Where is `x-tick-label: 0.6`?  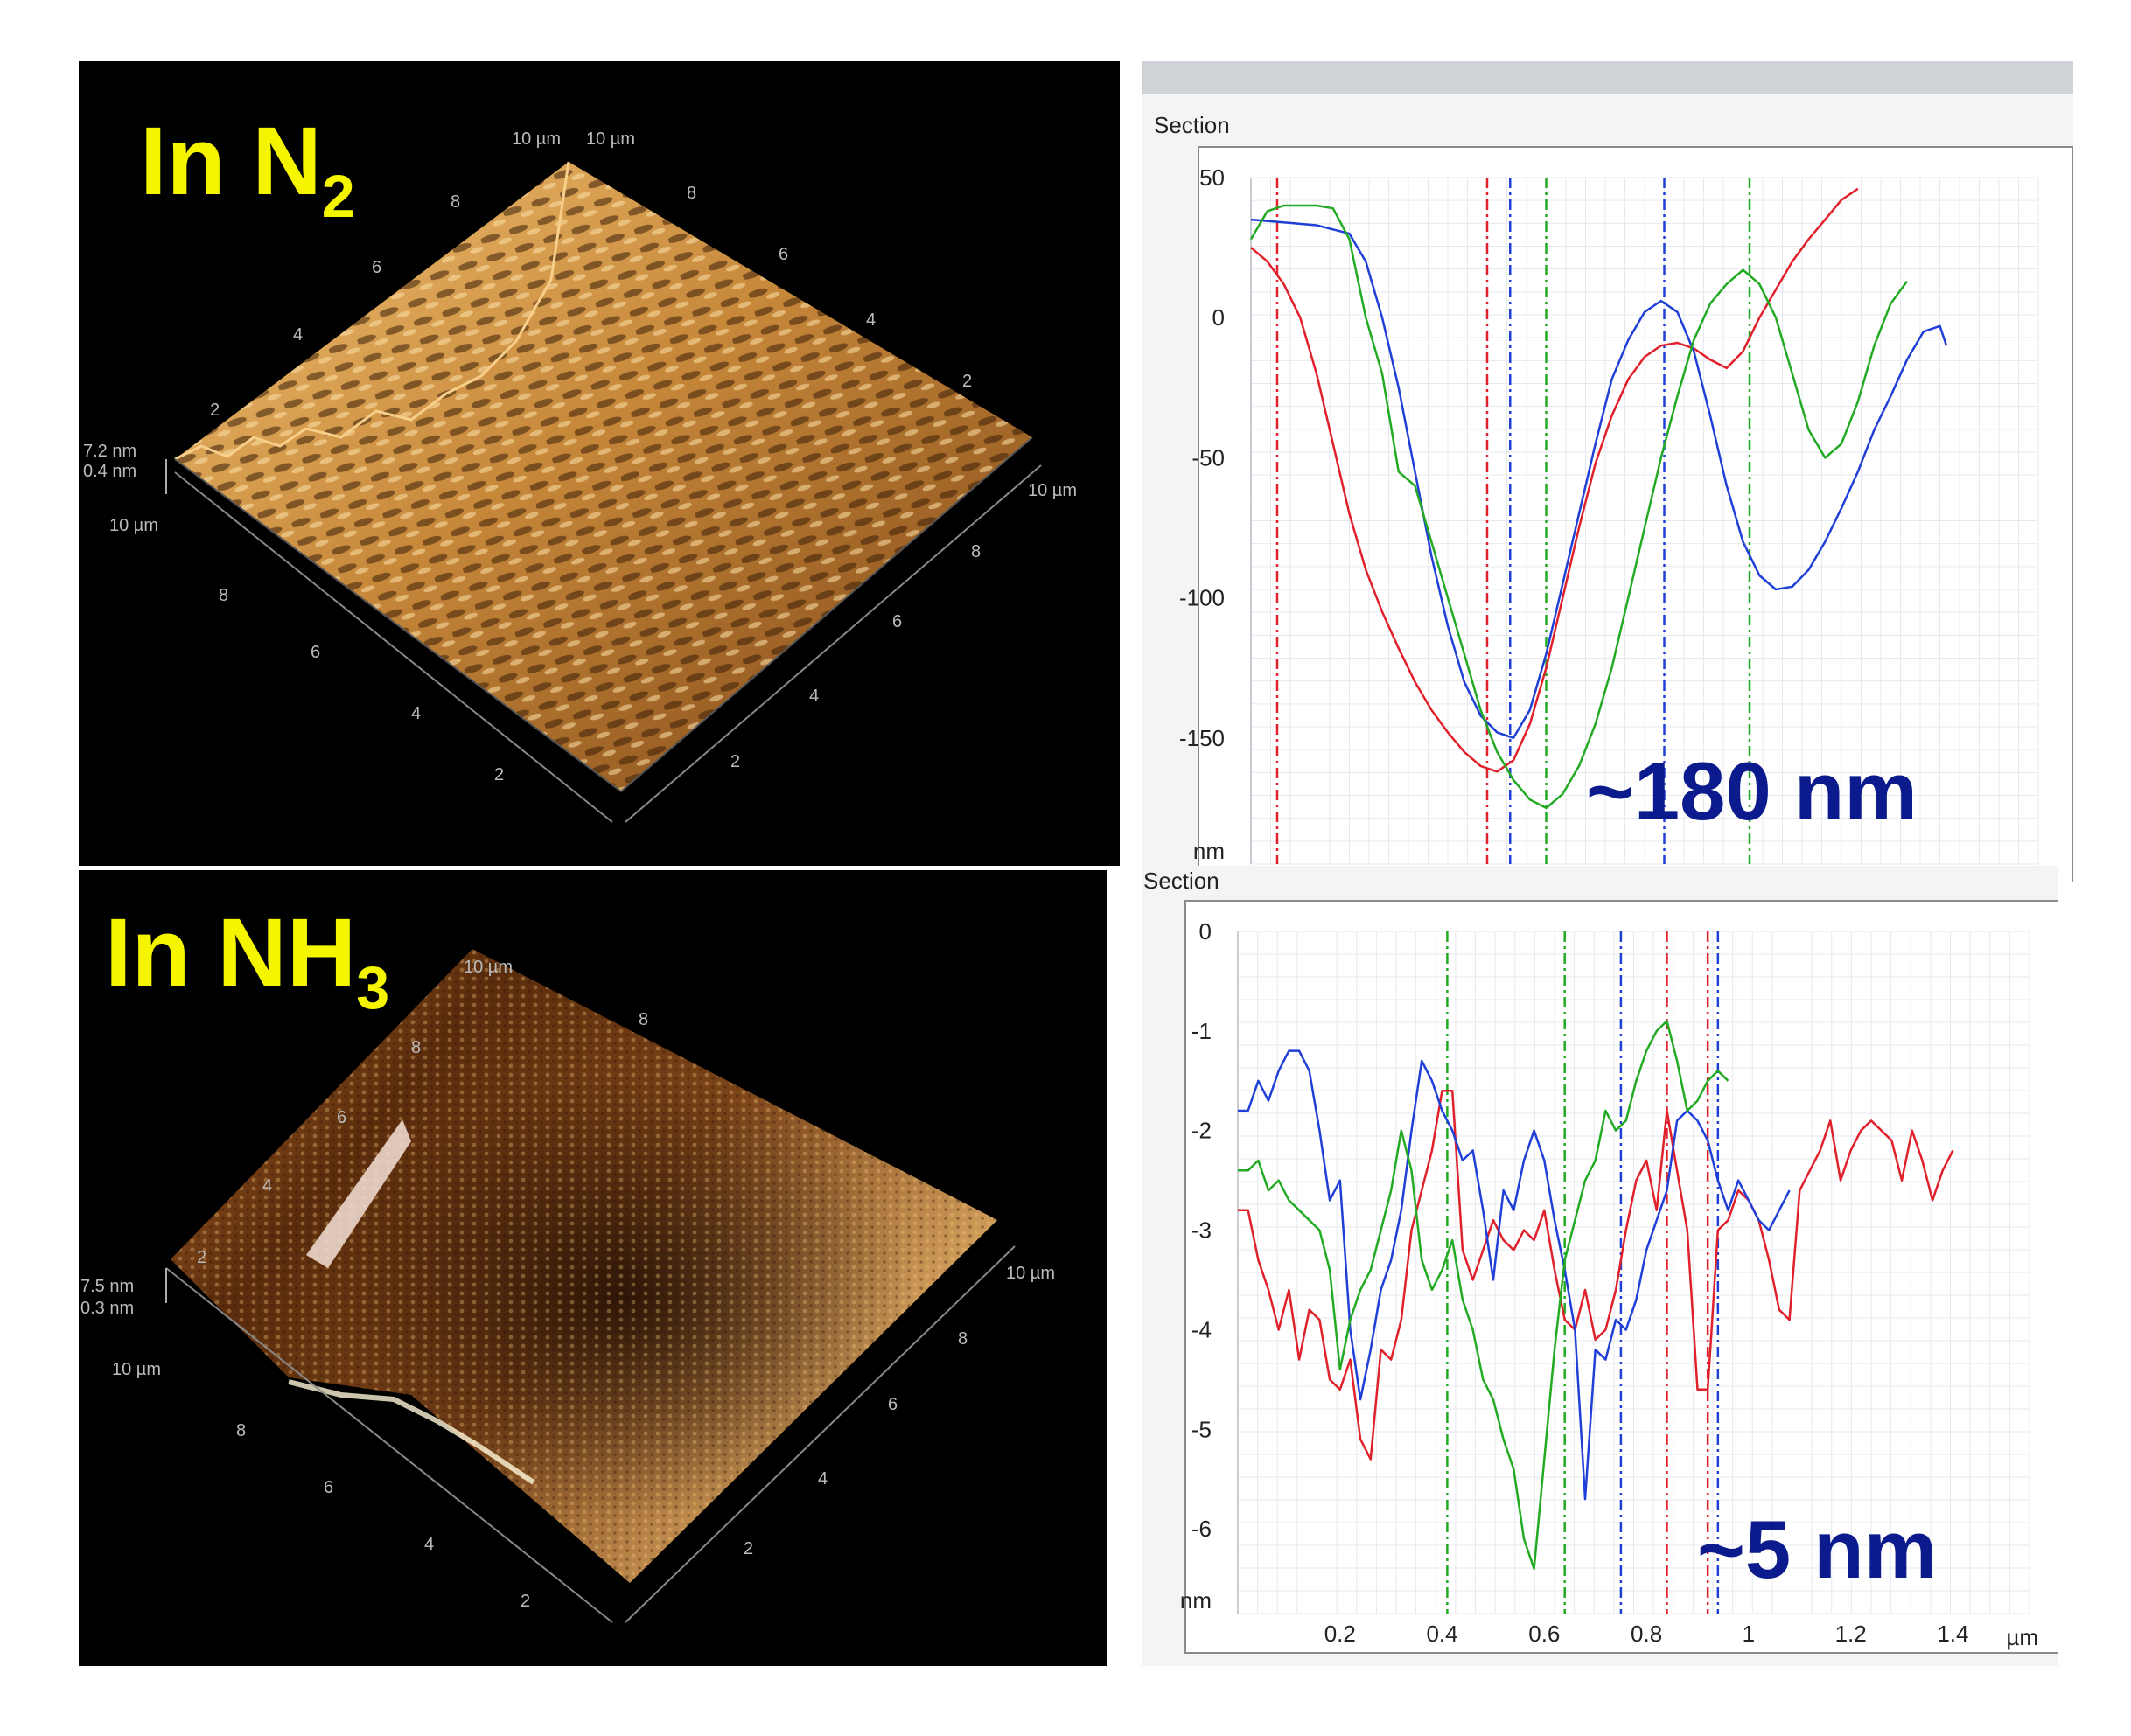 x-tick-label: 0.6 is located at coordinates (1544, 1634).